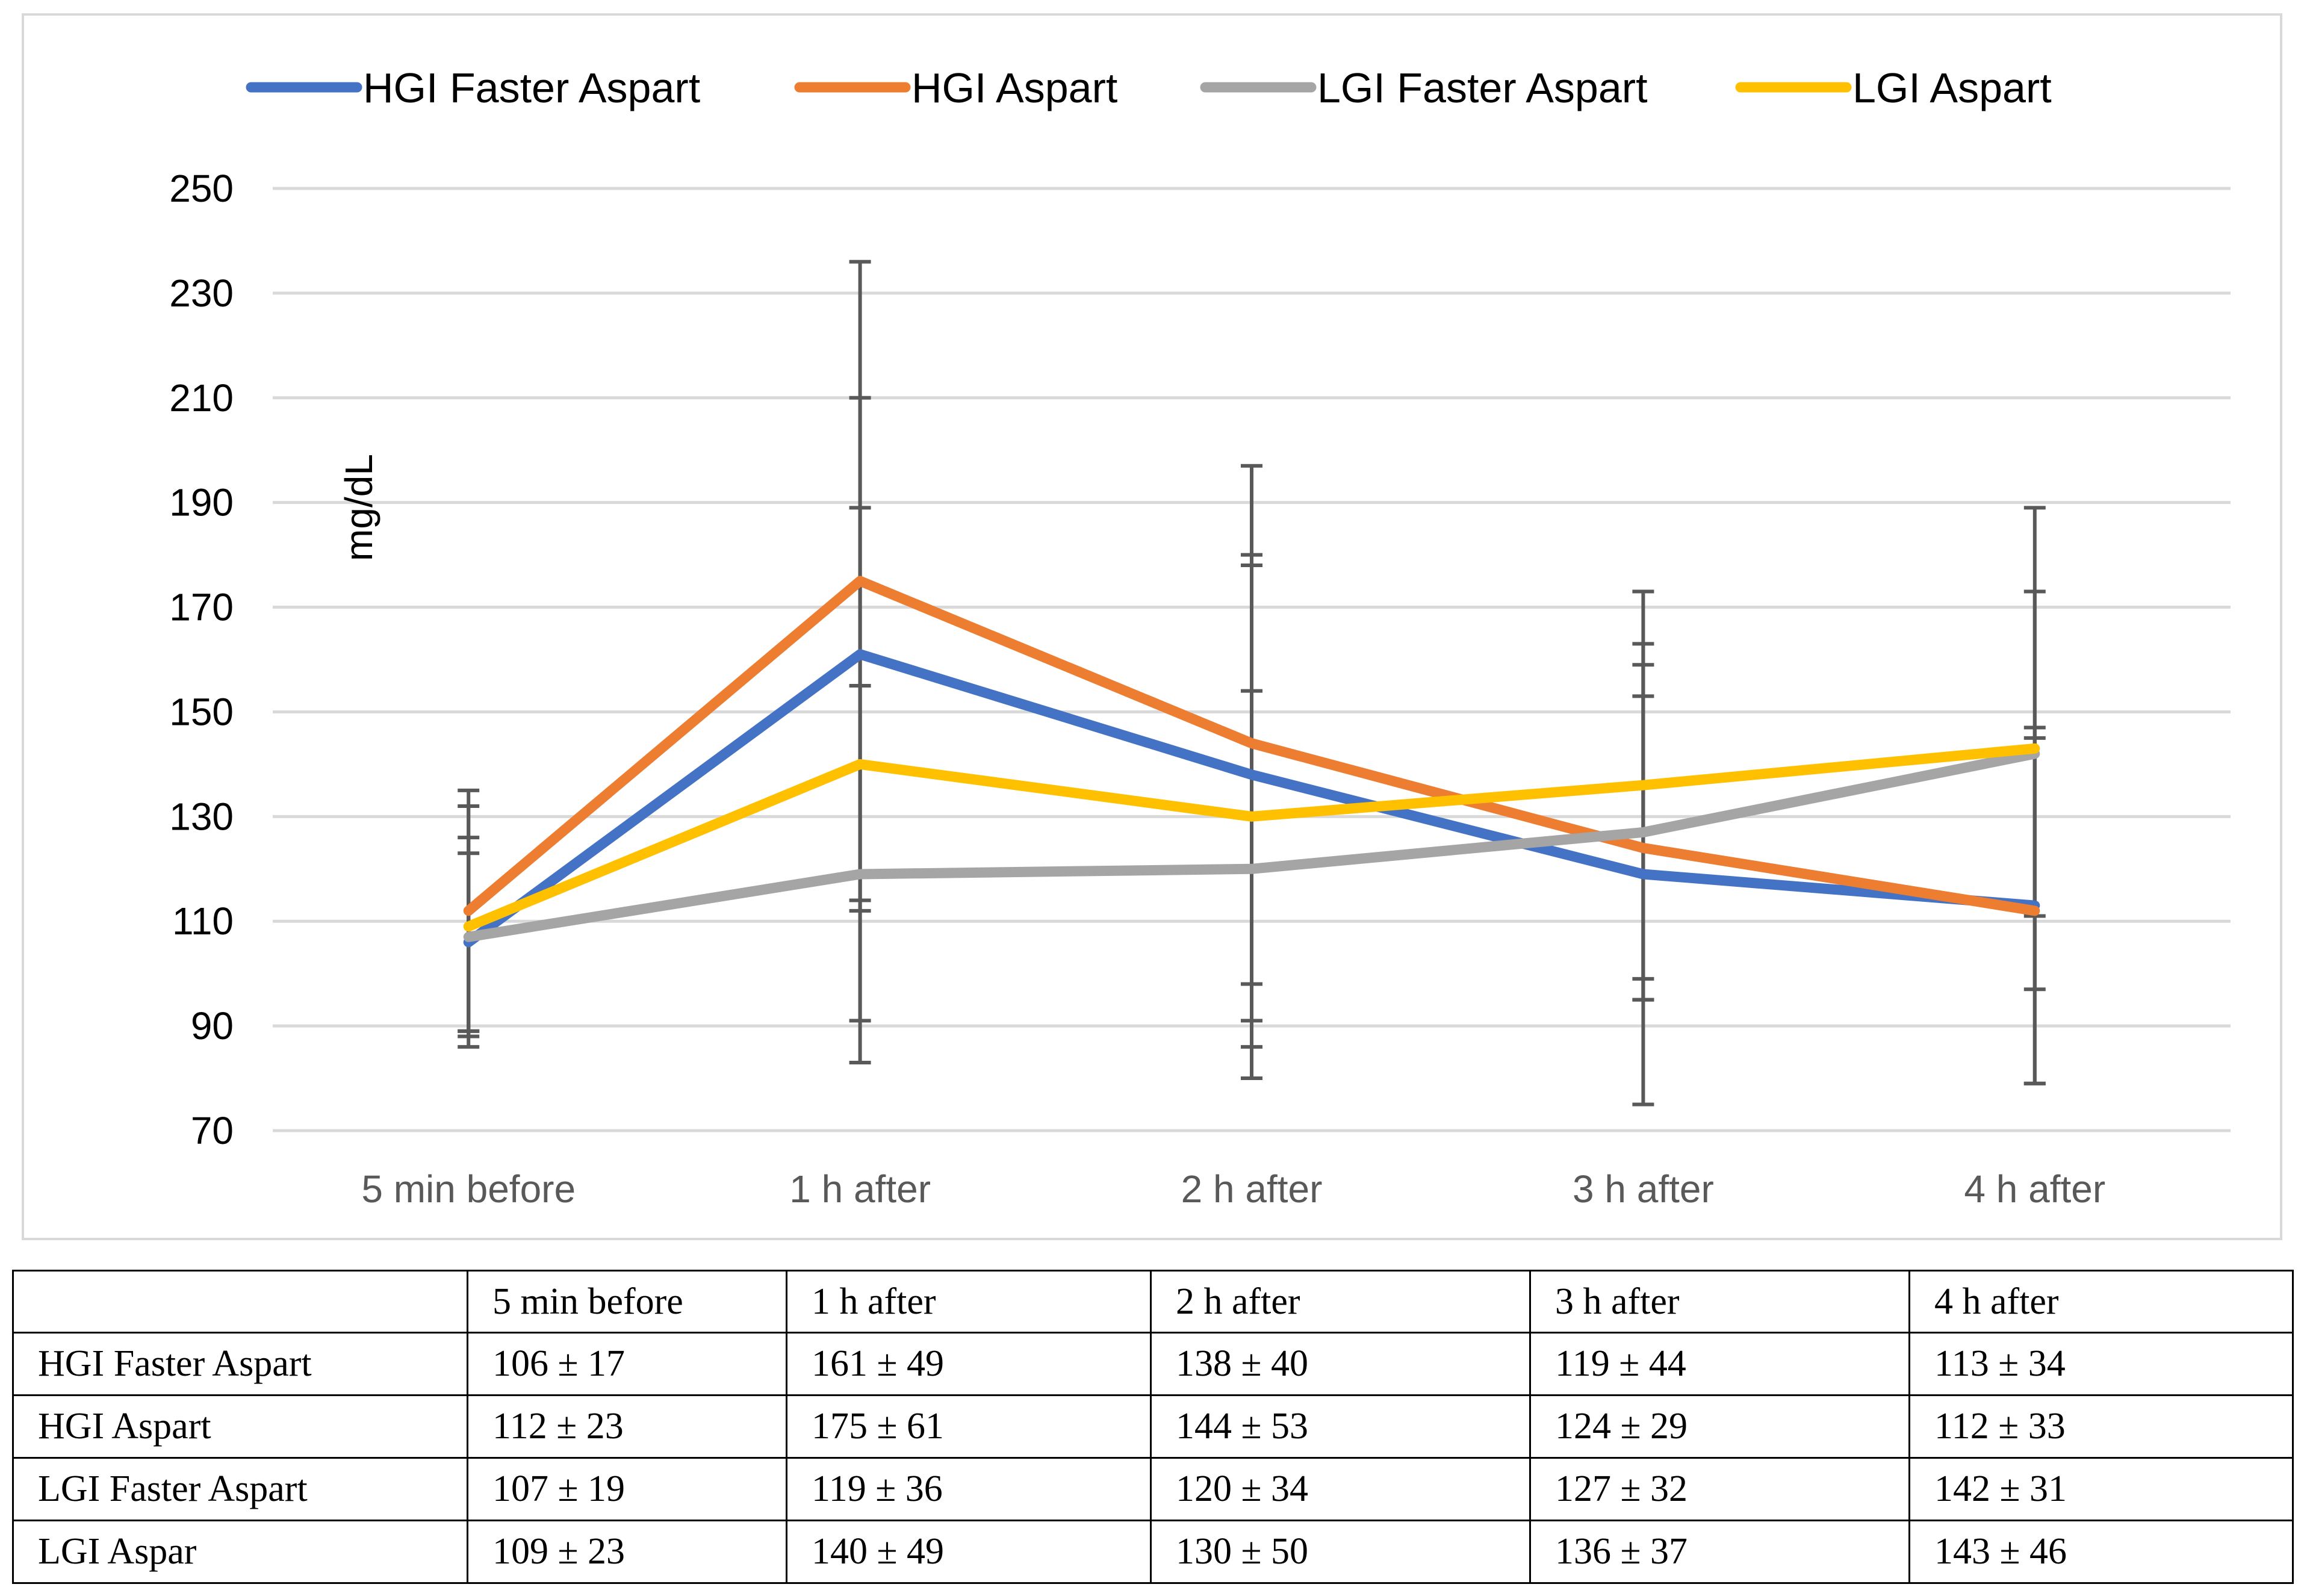  I want to click on table-cell: 138 ± 40, so click(1340, 1364).